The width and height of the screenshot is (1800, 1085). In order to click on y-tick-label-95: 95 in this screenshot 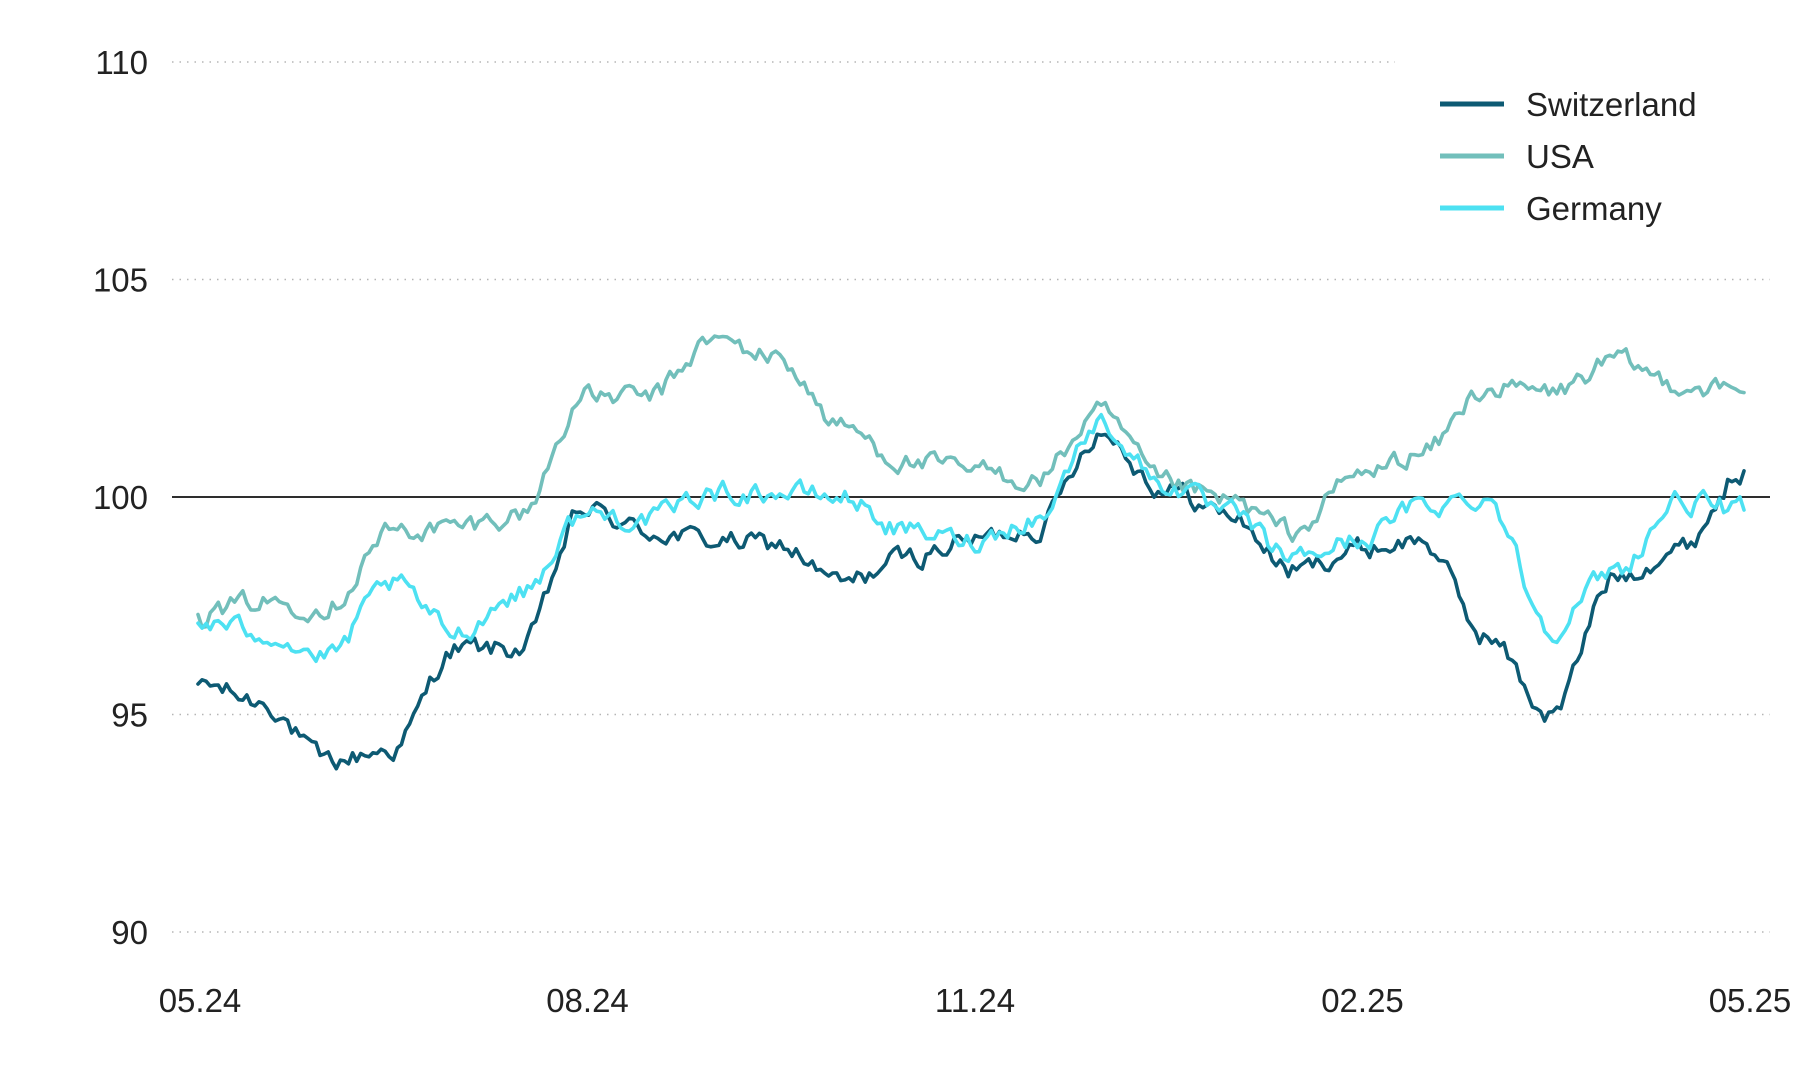, I will do `click(129, 715)`.